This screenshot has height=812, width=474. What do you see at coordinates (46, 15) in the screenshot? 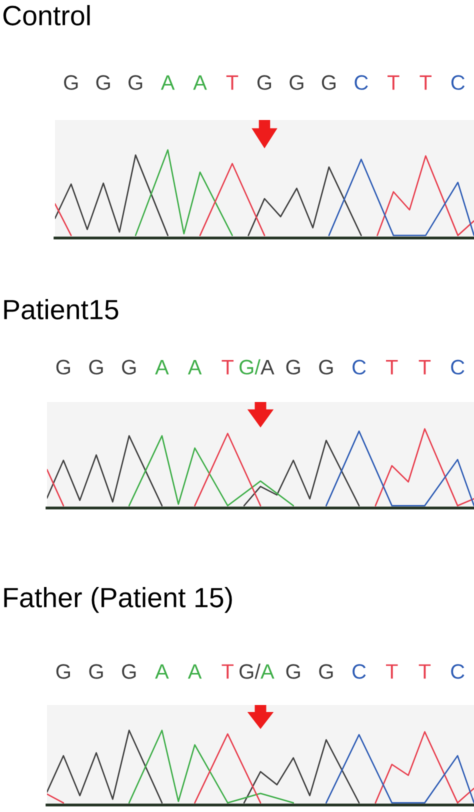
I see `chart-title: Control` at bounding box center [46, 15].